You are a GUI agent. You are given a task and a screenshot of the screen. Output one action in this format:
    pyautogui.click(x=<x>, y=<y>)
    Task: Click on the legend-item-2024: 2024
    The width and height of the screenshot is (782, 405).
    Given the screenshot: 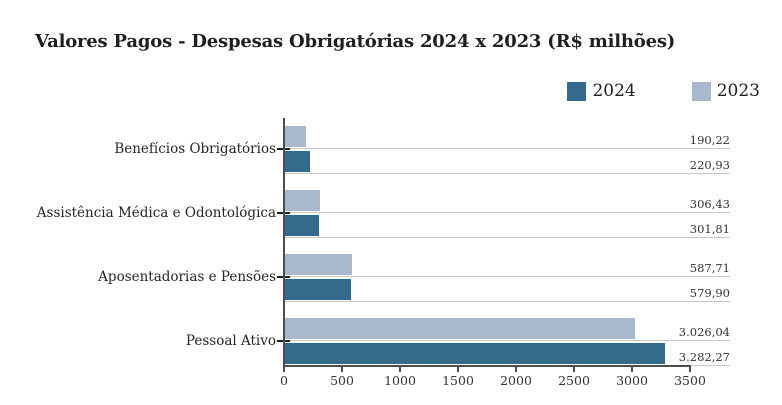 What is the action you would take?
    pyautogui.click(x=601, y=91)
    